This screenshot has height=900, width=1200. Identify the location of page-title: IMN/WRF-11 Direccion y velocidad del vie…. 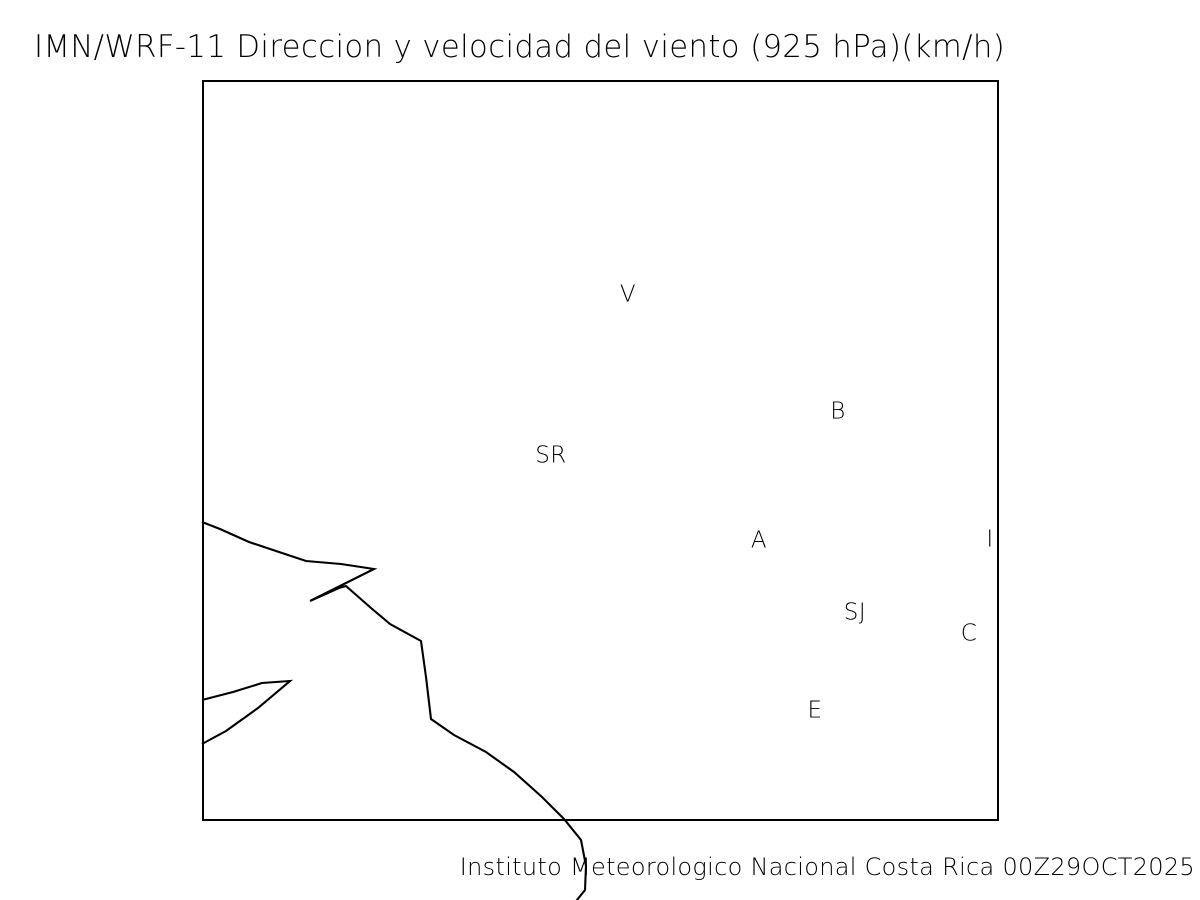
(520, 47).